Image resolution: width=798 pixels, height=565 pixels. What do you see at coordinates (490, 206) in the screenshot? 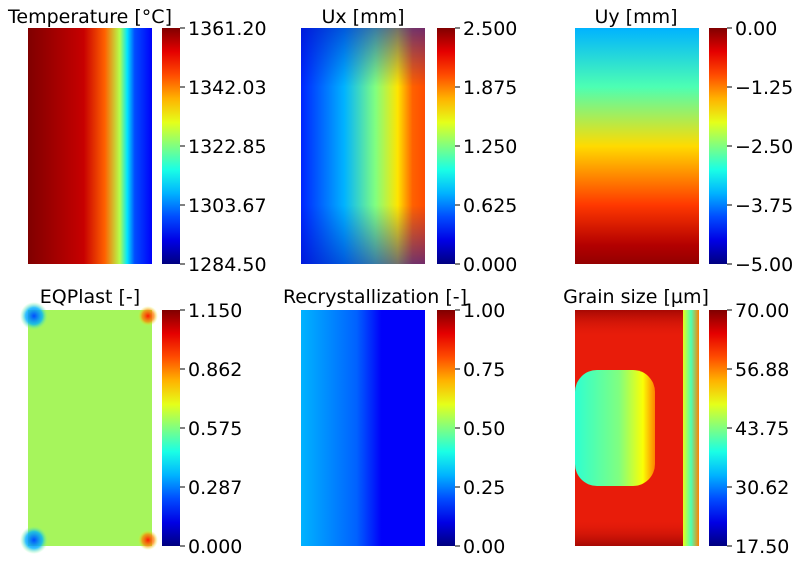
I see `colorbar-tick-label: 0.625` at bounding box center [490, 206].